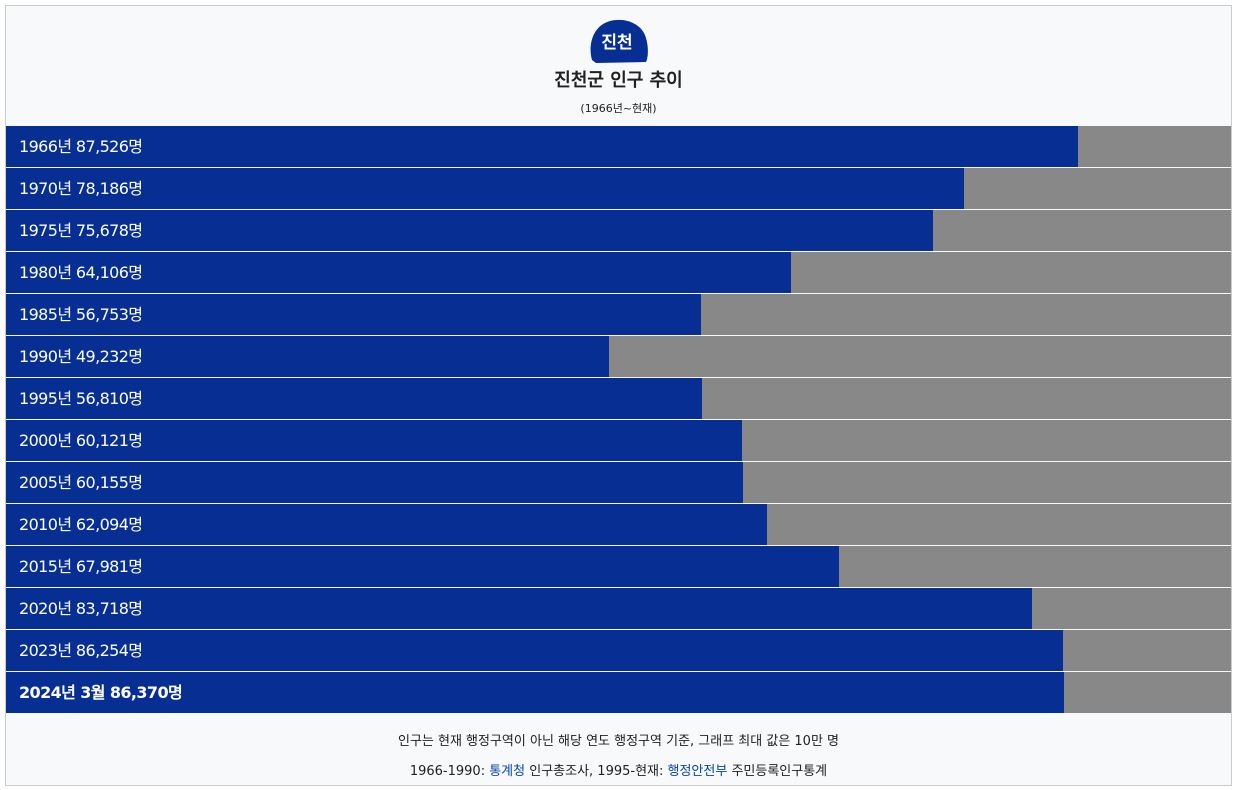  Describe the element at coordinates (81, 356) in the screenshot. I see `bar-label: 1990년 49,232명` at that location.